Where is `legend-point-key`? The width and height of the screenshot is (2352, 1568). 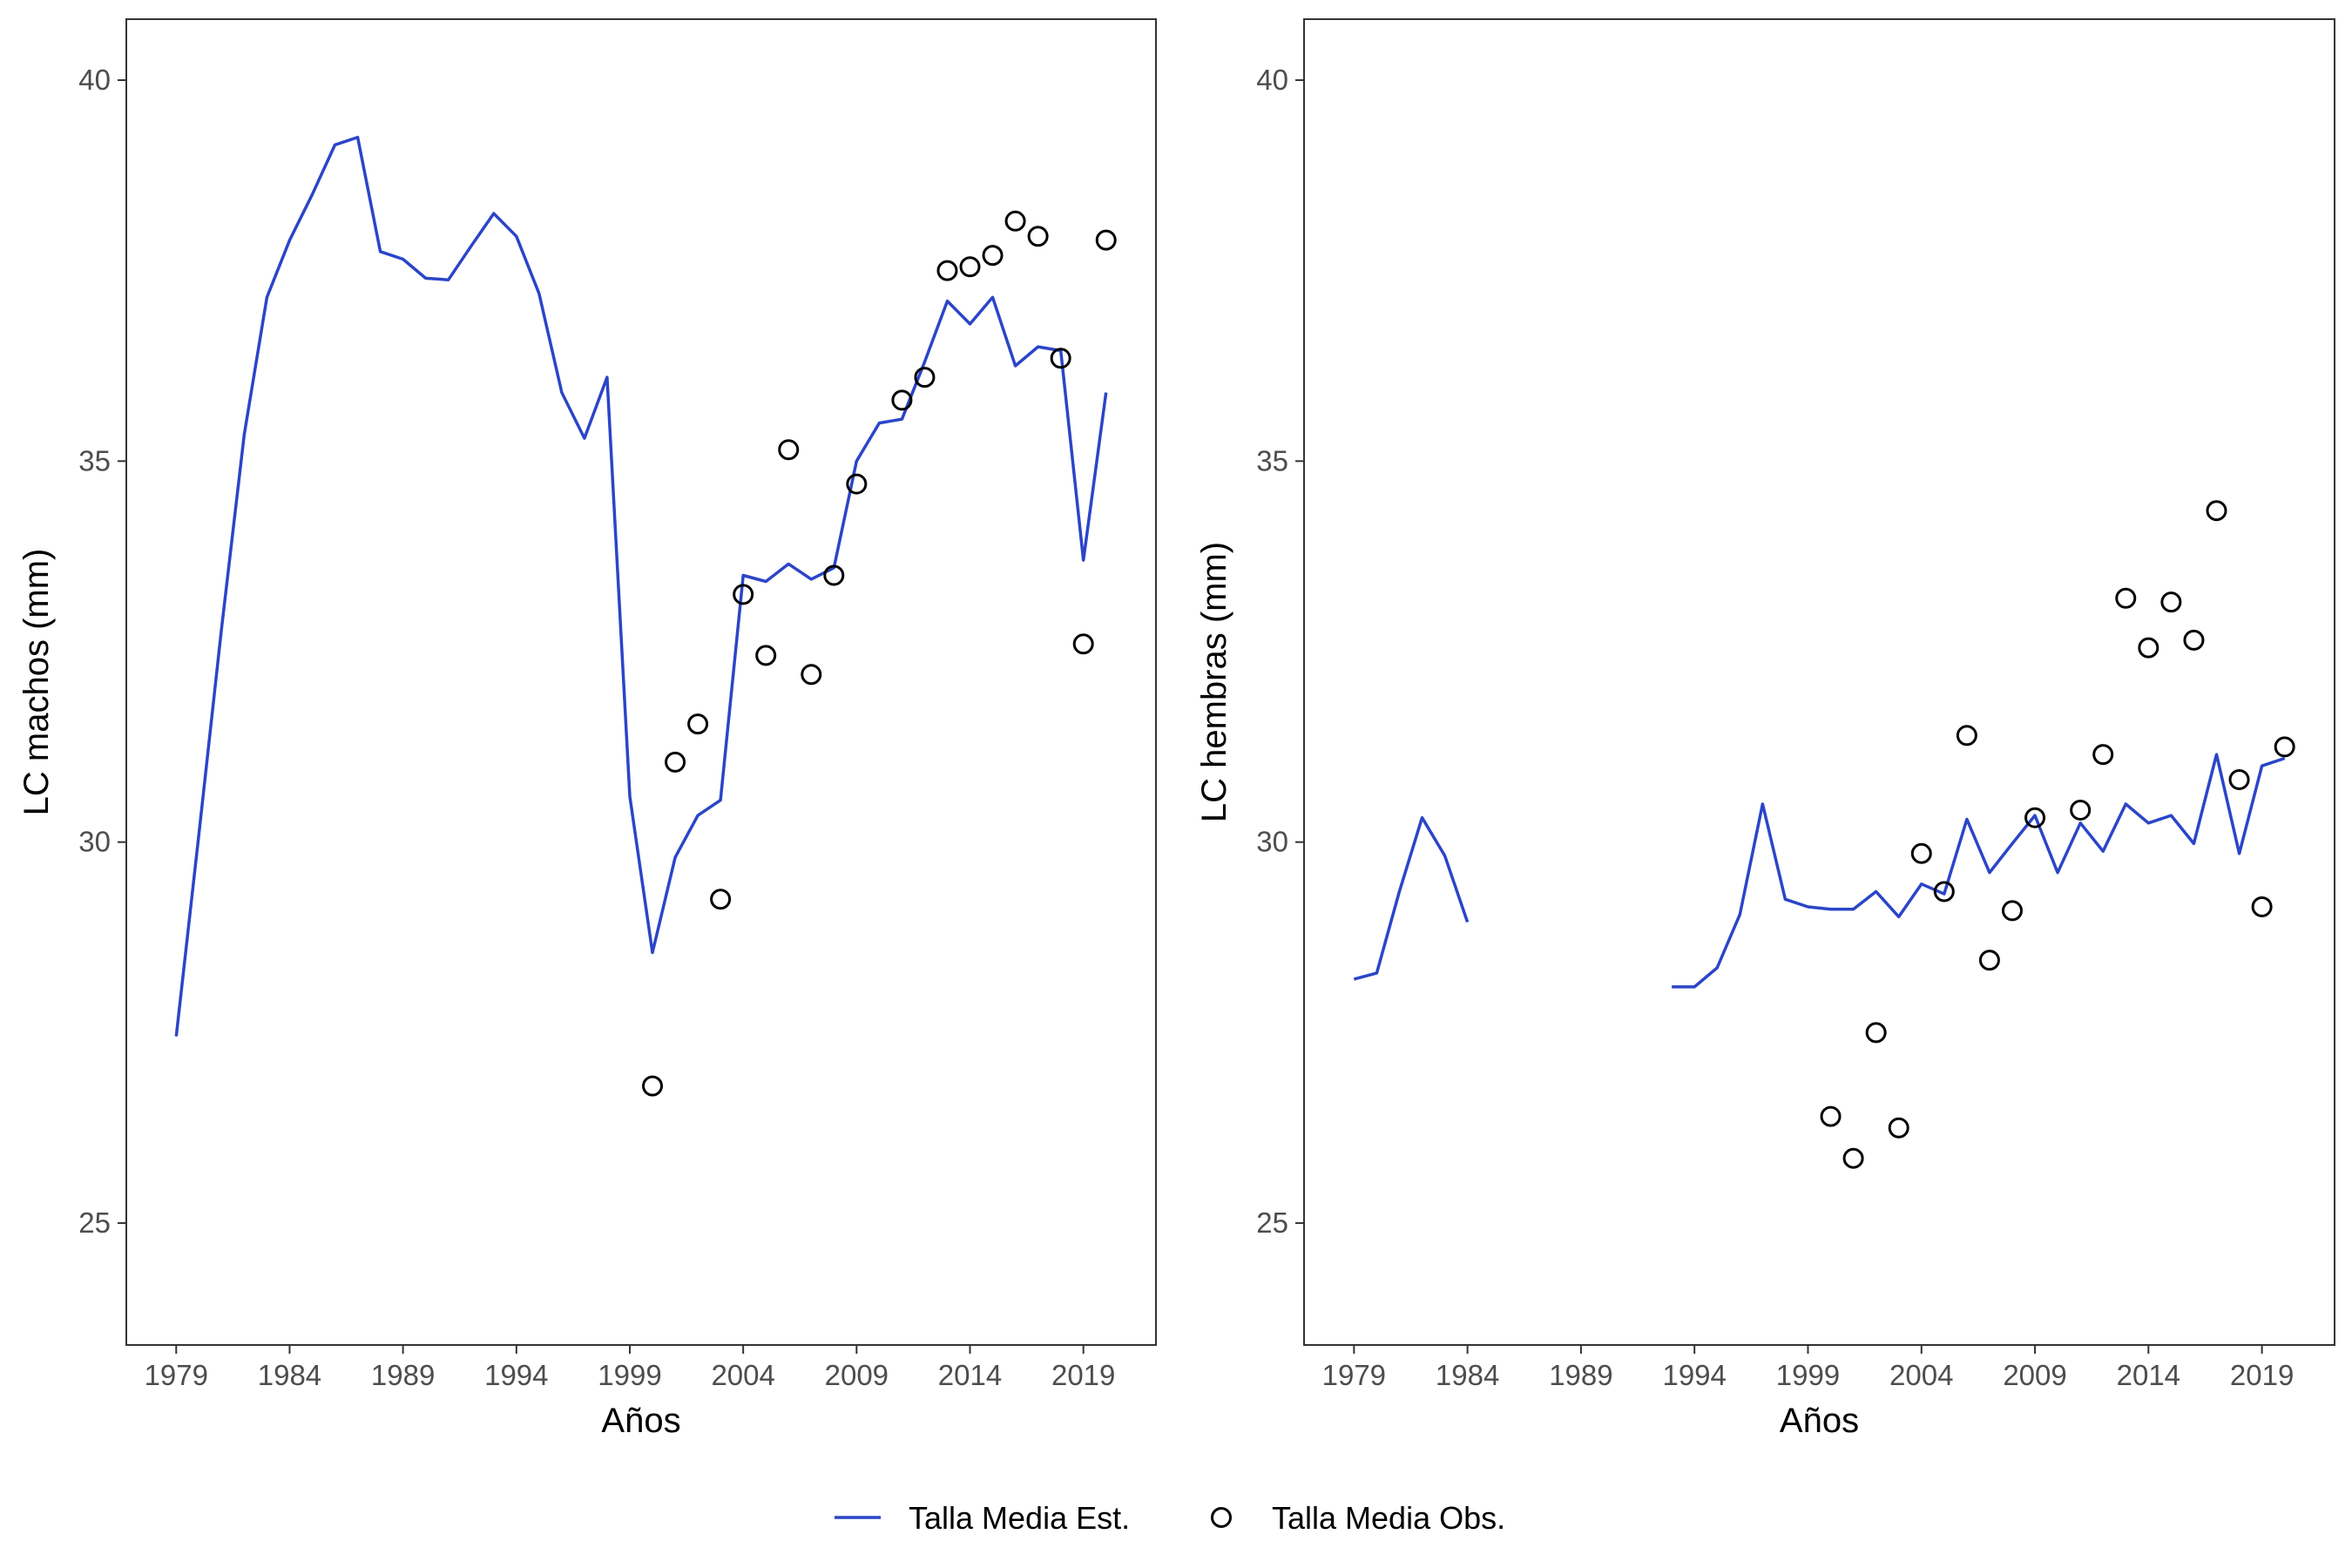
legend-point-key is located at coordinates (1221, 1517).